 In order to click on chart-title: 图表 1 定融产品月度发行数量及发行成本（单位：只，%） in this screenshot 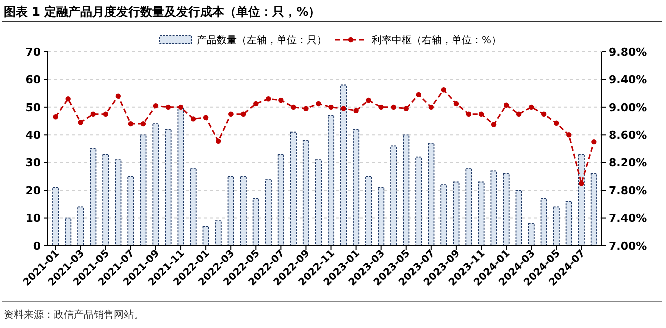, I will do `click(162, 12)`.